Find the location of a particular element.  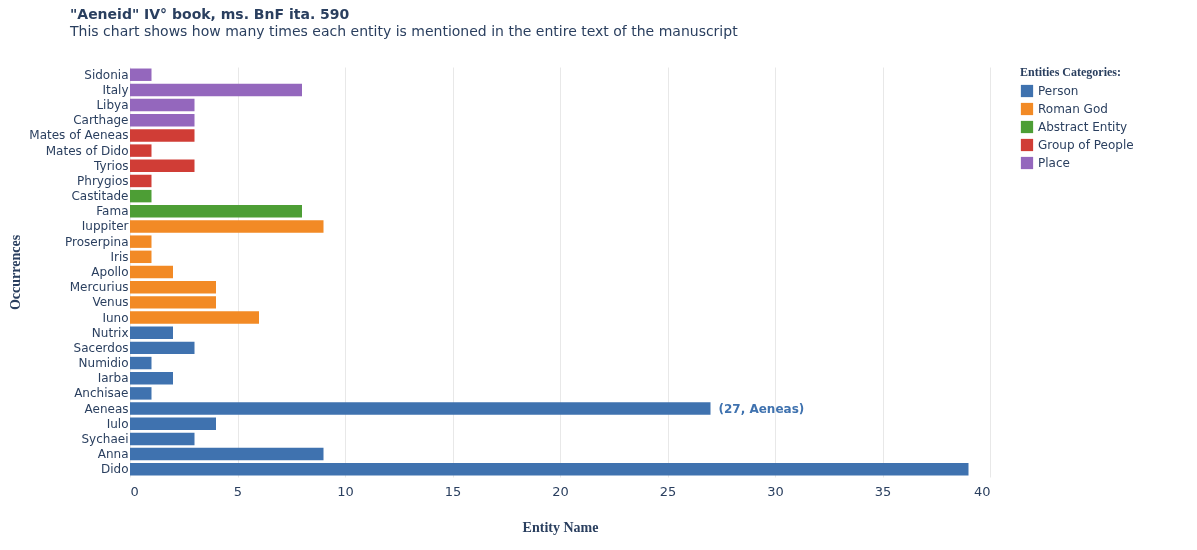

y-tick-label: Sacerdos is located at coordinates (101, 347).